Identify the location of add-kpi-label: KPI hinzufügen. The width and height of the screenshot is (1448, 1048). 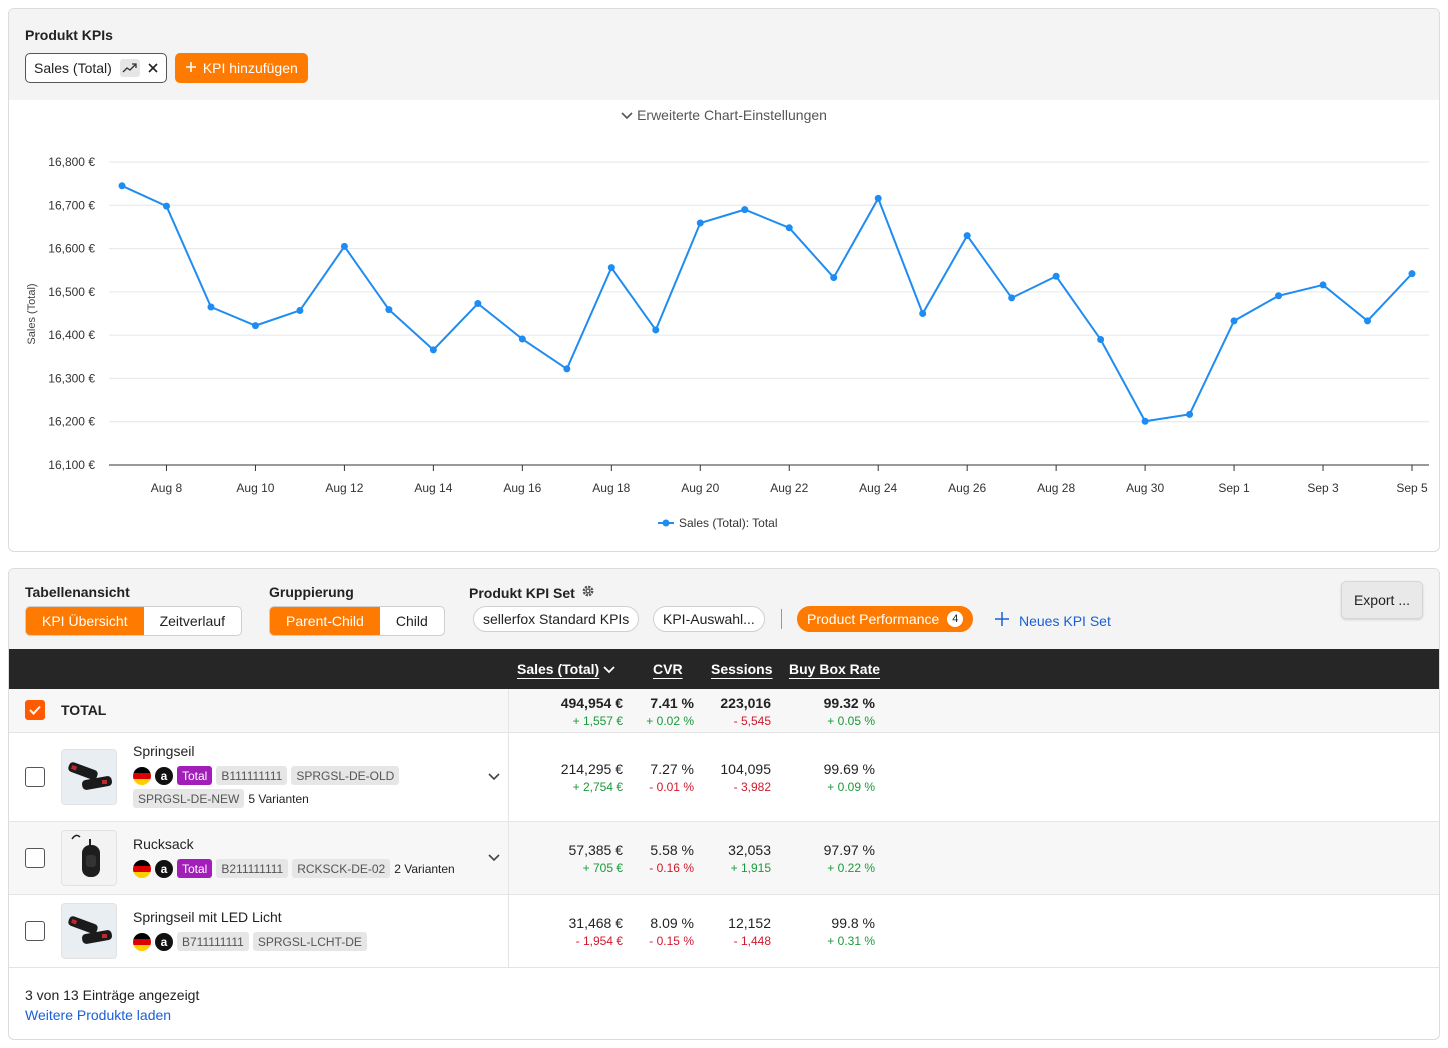
(250, 68).